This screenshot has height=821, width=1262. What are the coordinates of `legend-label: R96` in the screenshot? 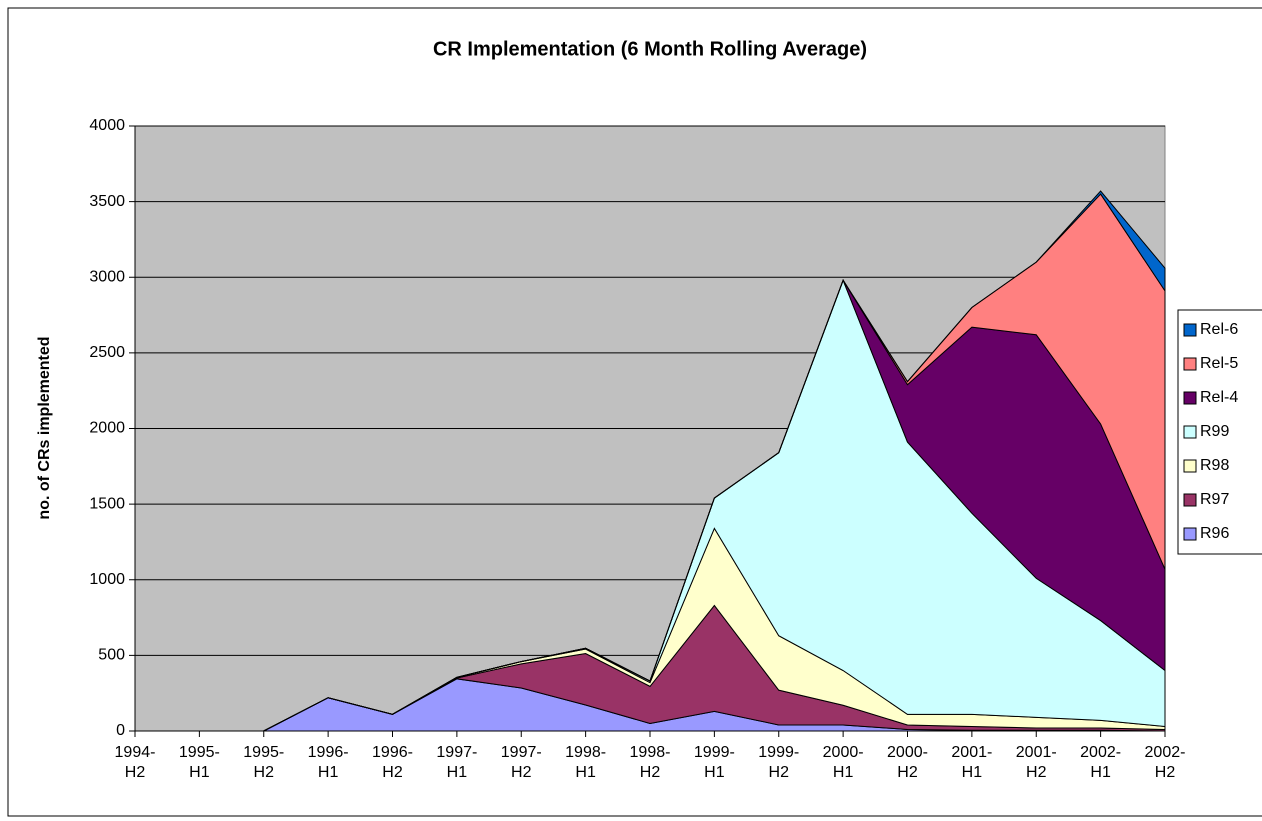 It's located at (1214, 533).